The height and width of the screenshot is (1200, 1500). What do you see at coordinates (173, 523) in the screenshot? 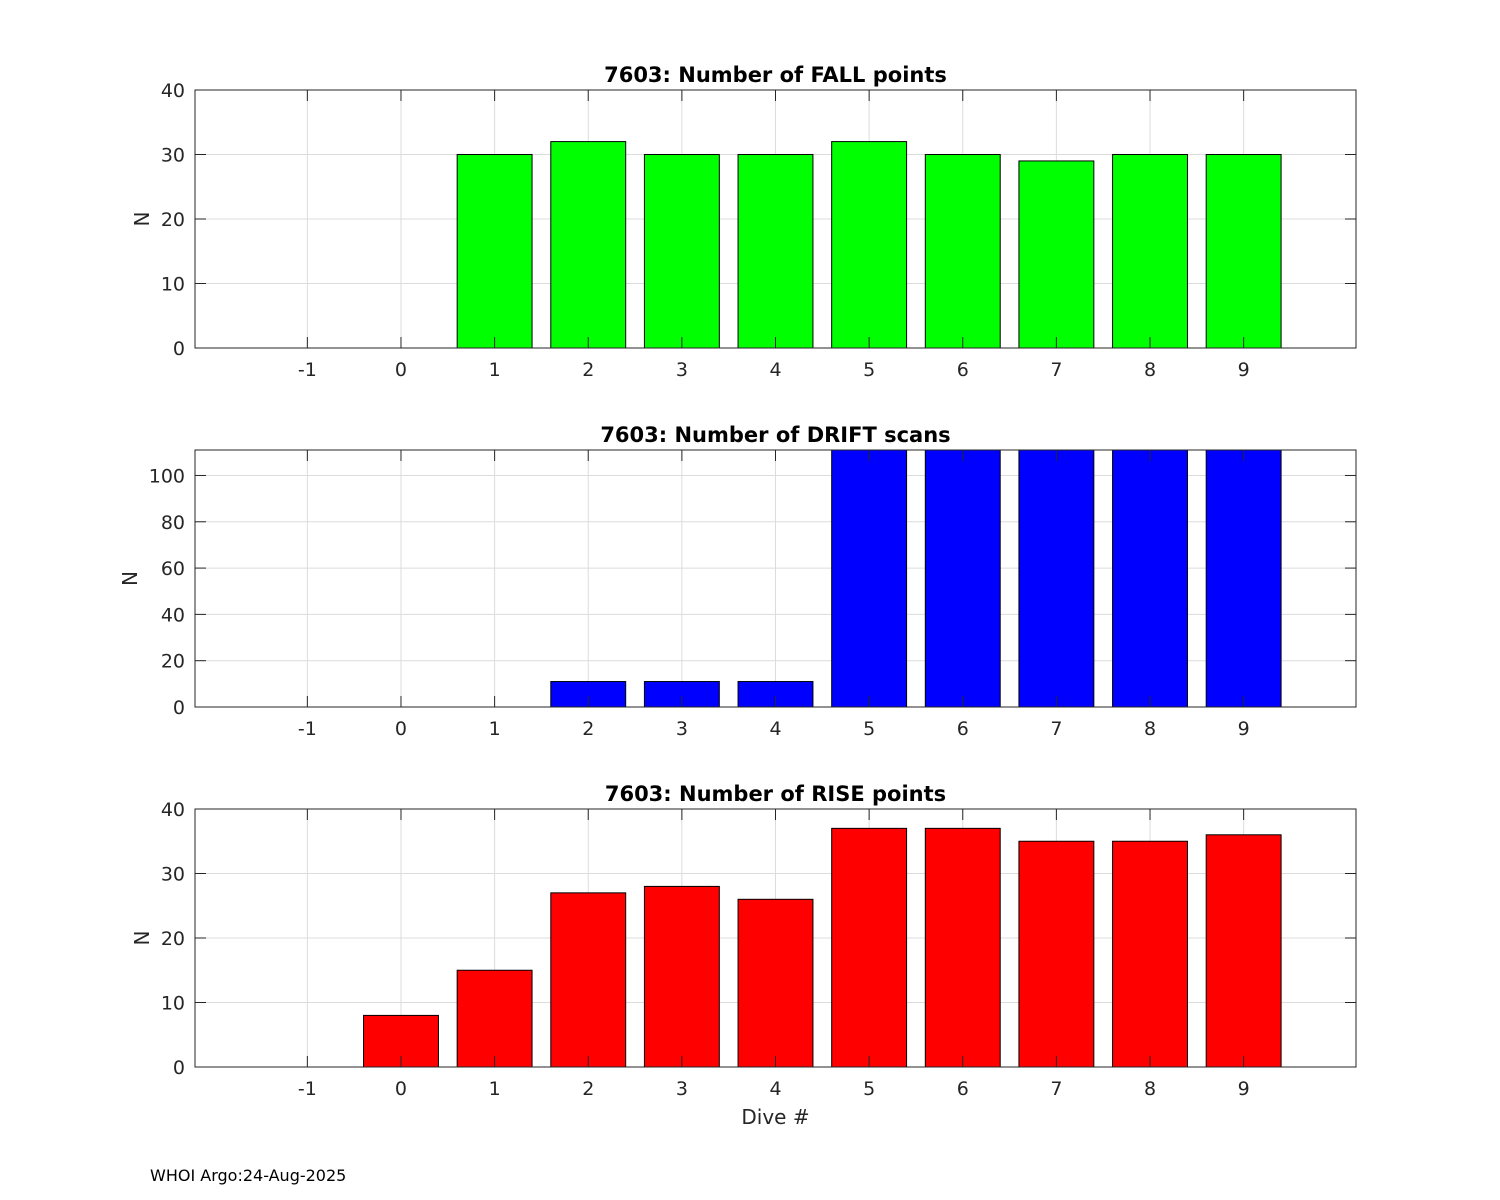
I see `y-tick-label: 80` at bounding box center [173, 523].